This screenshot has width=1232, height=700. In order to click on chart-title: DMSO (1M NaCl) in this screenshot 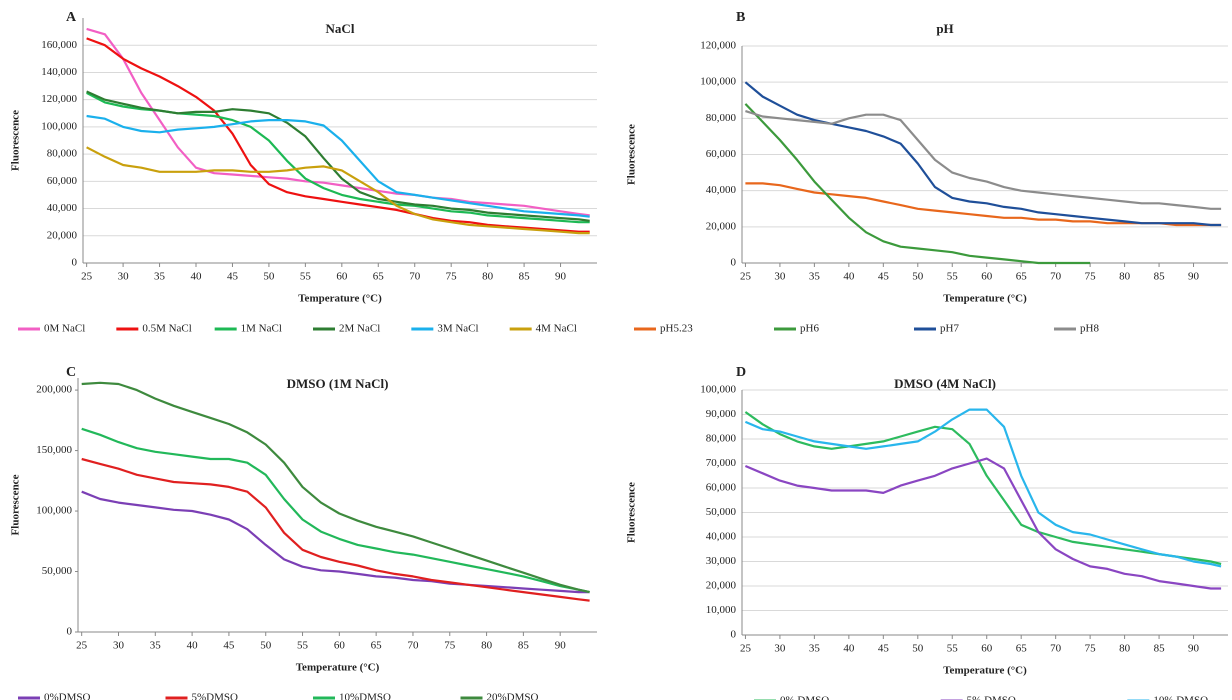, I will do `click(338, 383)`.